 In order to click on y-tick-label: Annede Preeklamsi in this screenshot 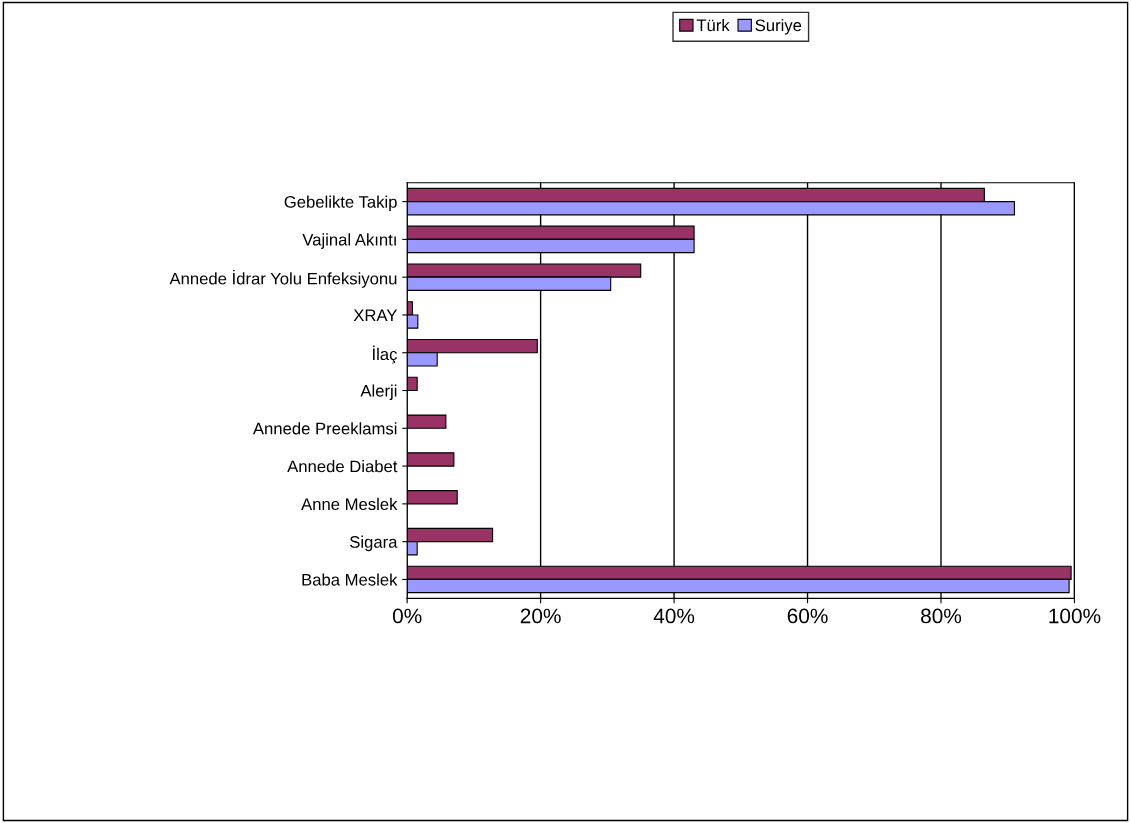, I will do `click(324, 428)`.